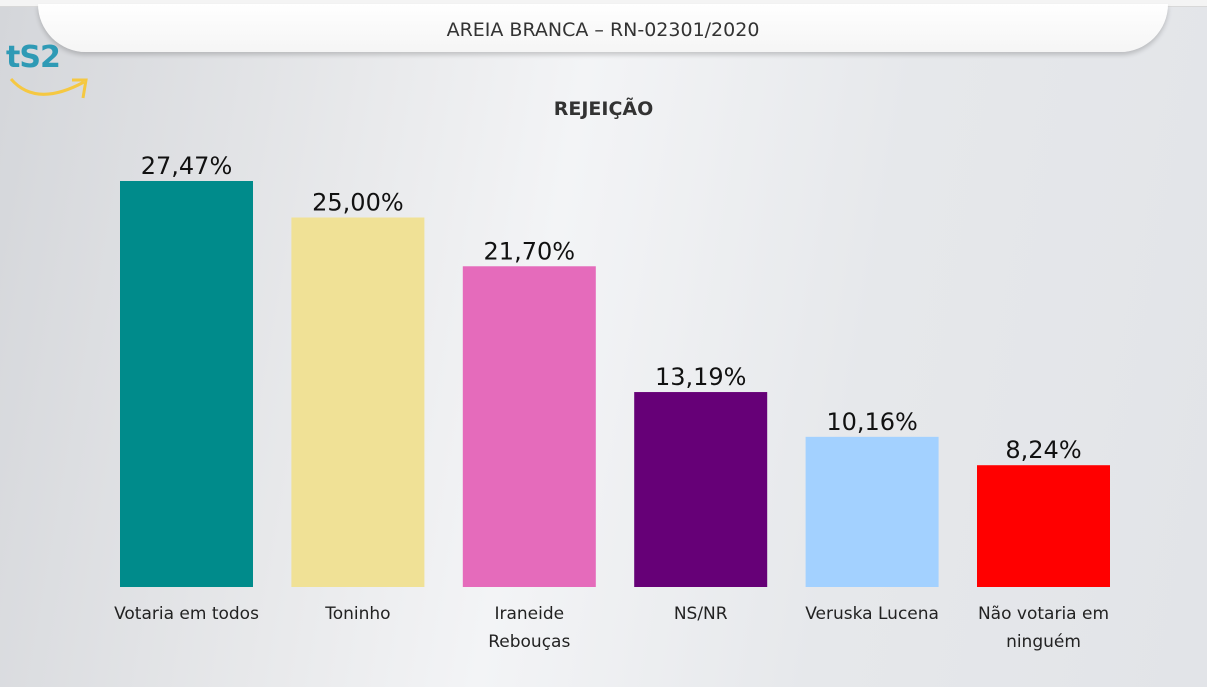 The image size is (1207, 687). What do you see at coordinates (872, 422) in the screenshot?
I see `value-label: 10,16%` at bounding box center [872, 422].